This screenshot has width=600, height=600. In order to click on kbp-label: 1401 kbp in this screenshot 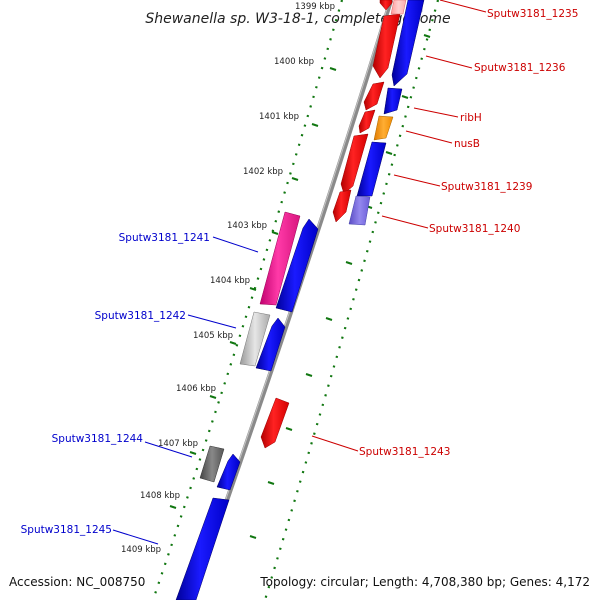, I will do `click(279, 117)`.